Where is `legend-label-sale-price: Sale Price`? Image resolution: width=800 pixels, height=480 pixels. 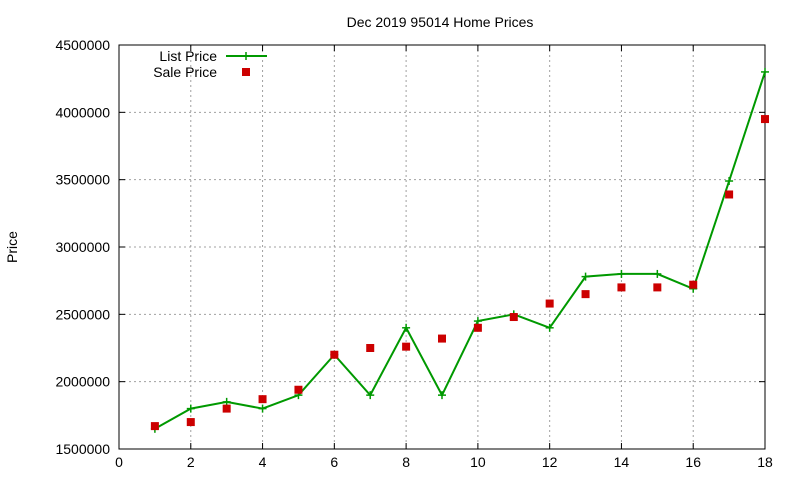 legend-label-sale-price: Sale Price is located at coordinates (185, 72).